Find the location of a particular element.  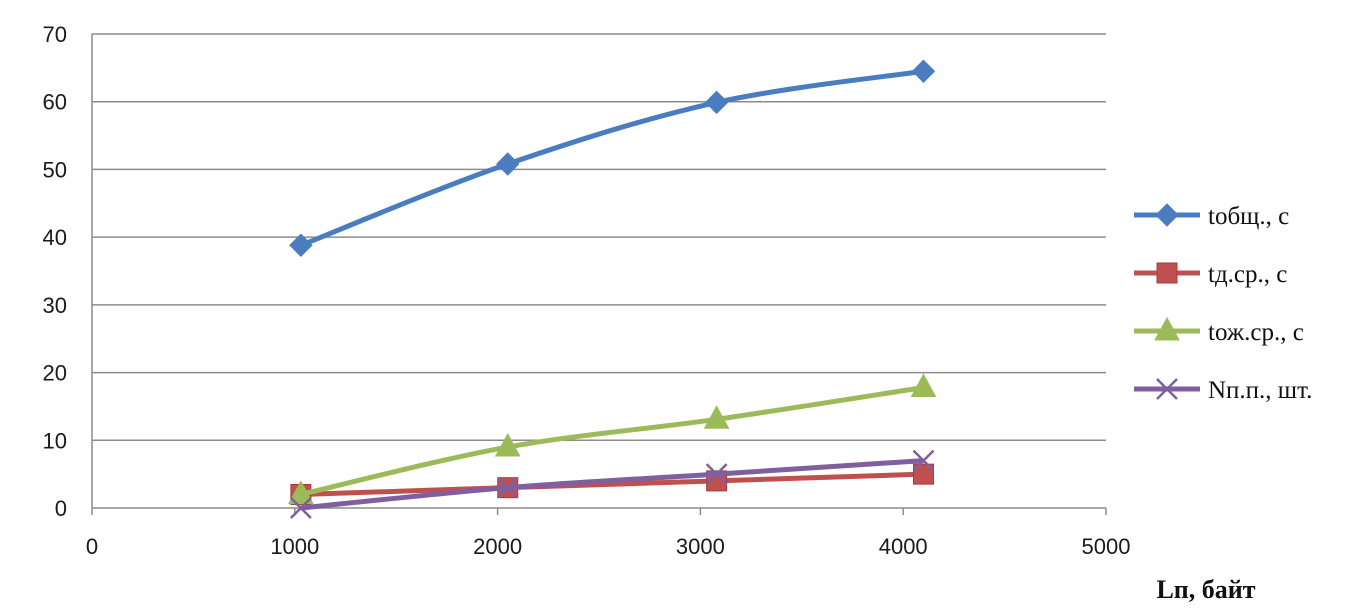

y-tick-label: 20 is located at coordinates (55, 373).